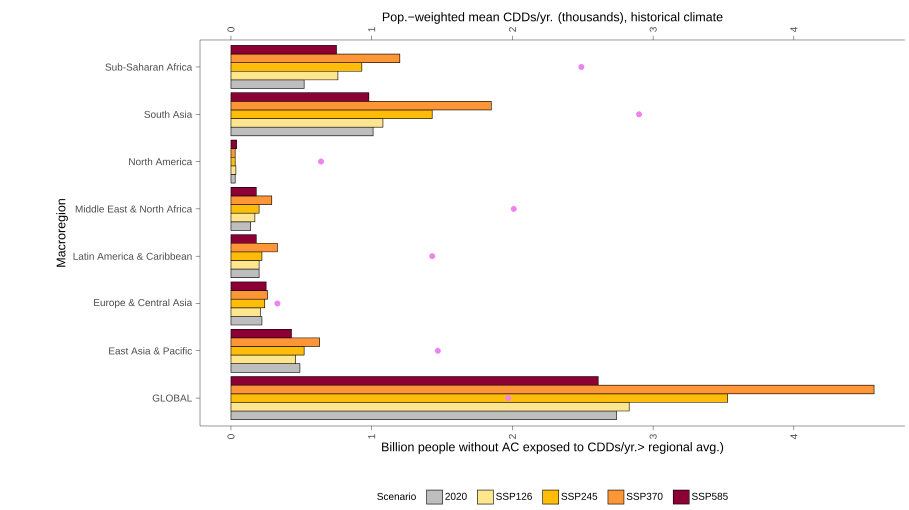  What do you see at coordinates (372, 29) in the screenshot?
I see `x-tick-label: 1` at bounding box center [372, 29].